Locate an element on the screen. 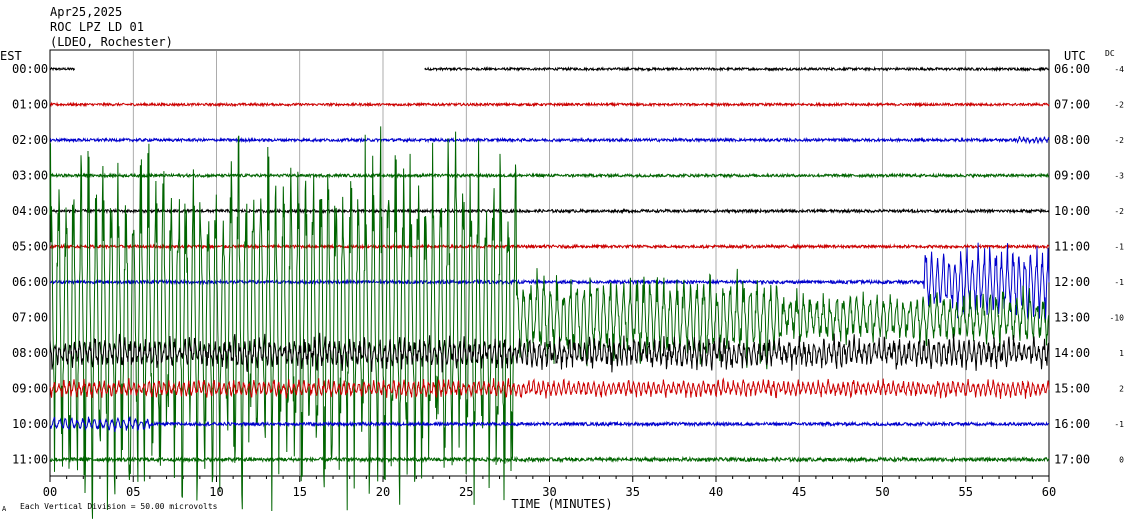 This screenshot has width=1130, height=519. utc-hour-label: 09:00 is located at coordinates (1072, 176).